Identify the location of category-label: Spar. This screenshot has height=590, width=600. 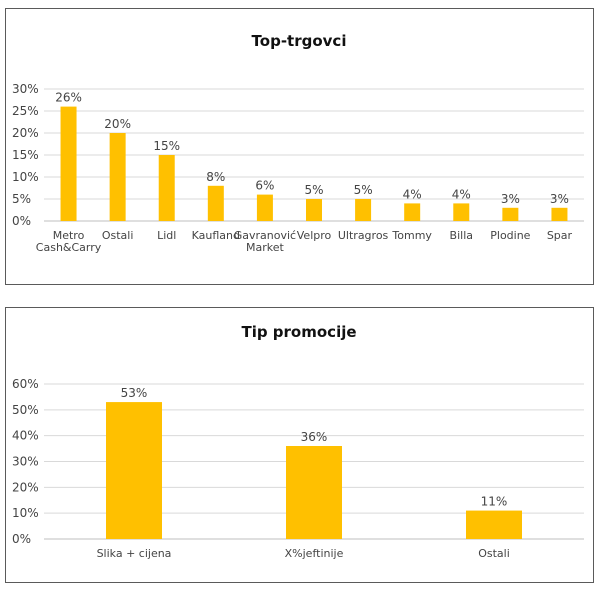
(560, 235).